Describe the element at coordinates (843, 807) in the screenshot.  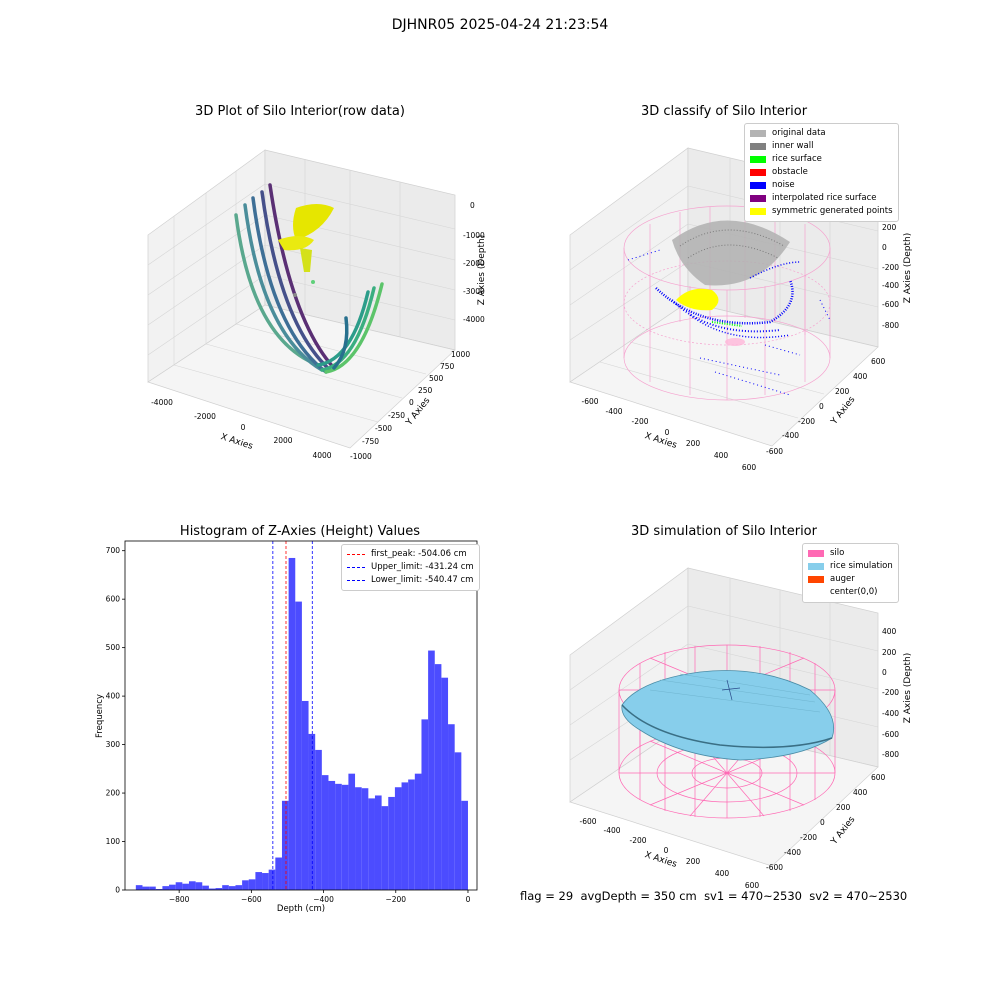
I see `simulation-y-tick: 200` at that location.